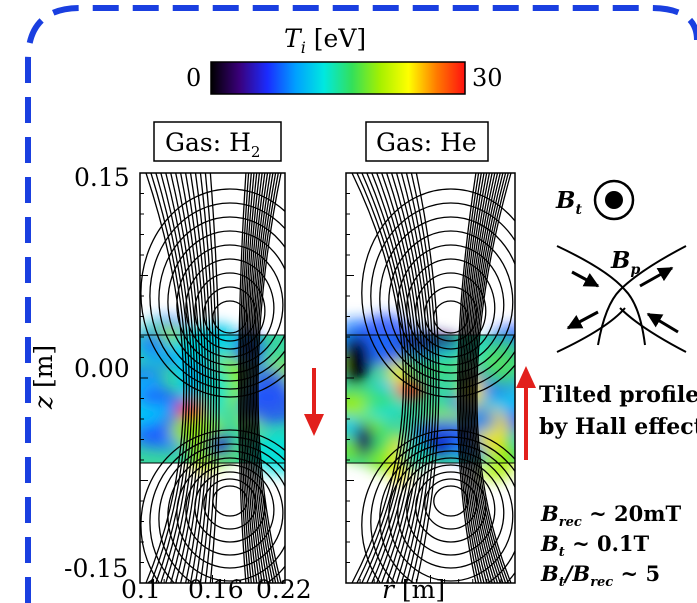 The height and width of the screenshot is (603, 697). What do you see at coordinates (600, 575) in the screenshot?
I see `ratio-value: Bt/Brec ~ 5` at bounding box center [600, 575].